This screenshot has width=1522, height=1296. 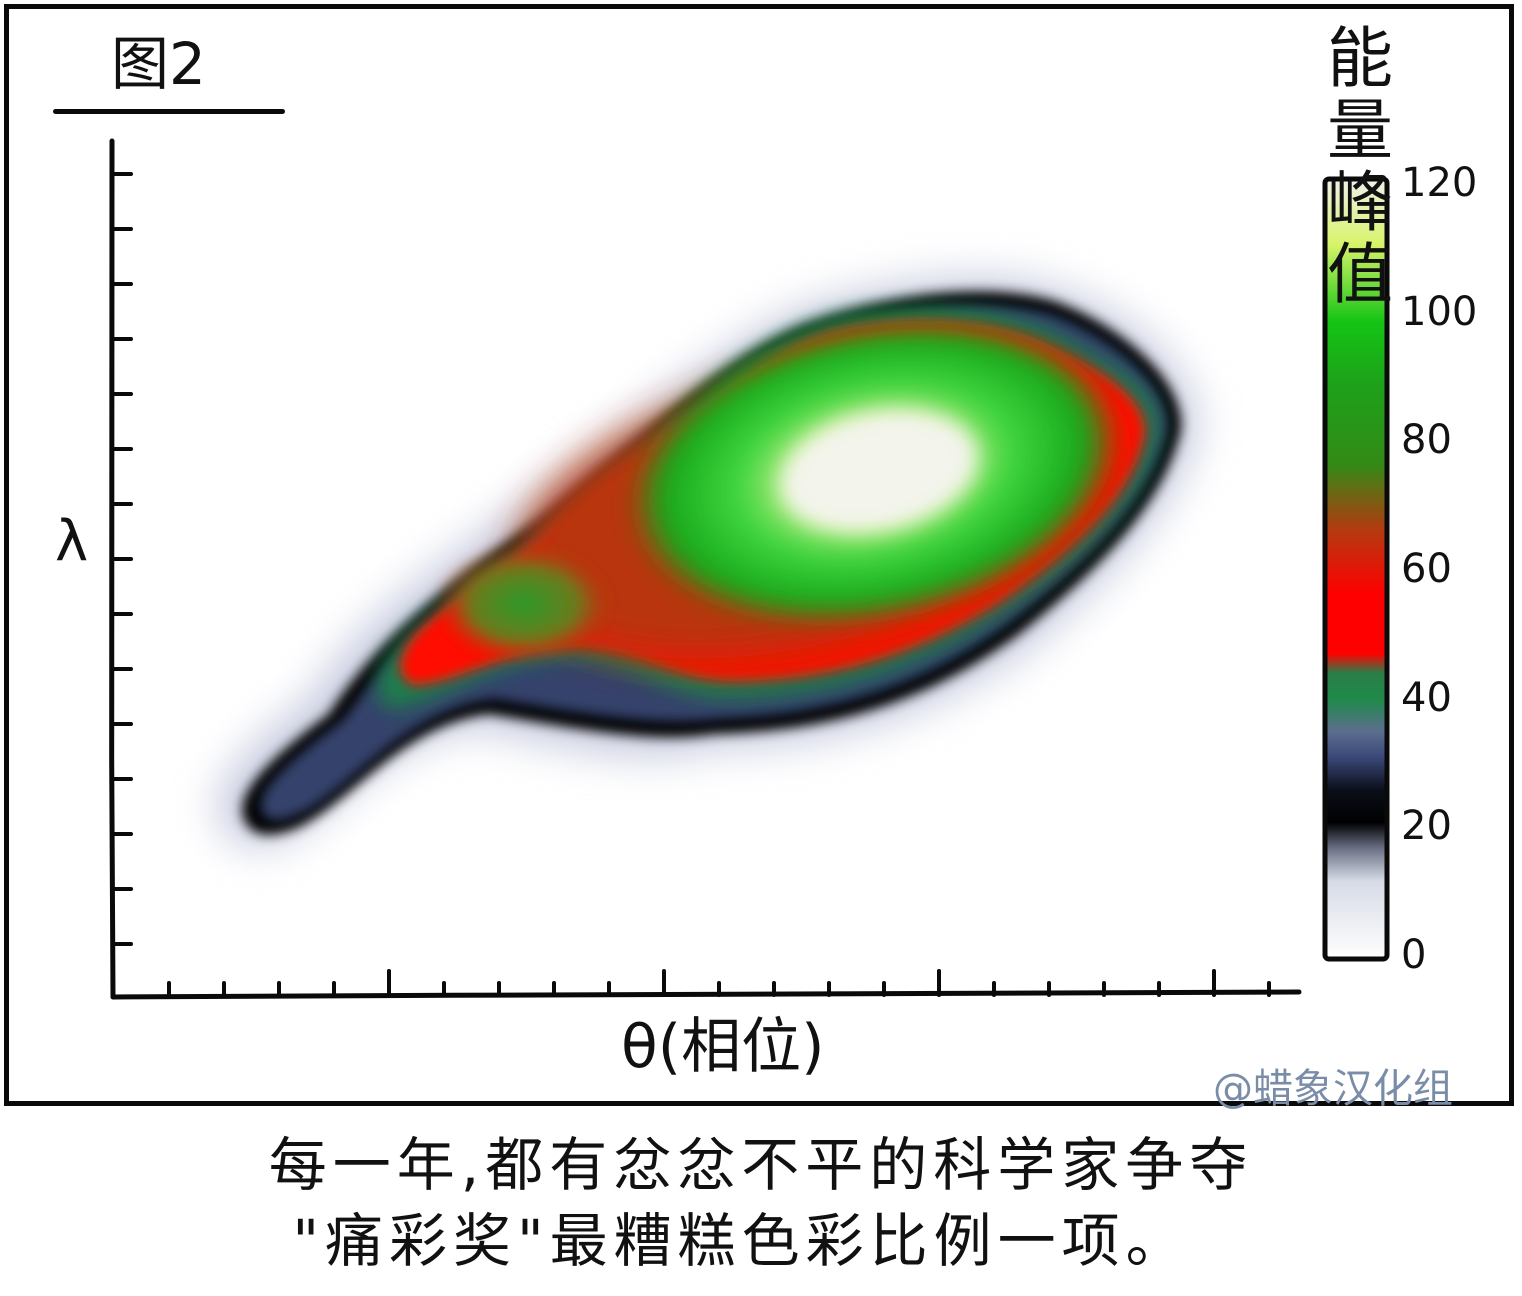 What do you see at coordinates (1362, 238) in the screenshot?
I see `colorbar-title-line2: 峰 值` at bounding box center [1362, 238].